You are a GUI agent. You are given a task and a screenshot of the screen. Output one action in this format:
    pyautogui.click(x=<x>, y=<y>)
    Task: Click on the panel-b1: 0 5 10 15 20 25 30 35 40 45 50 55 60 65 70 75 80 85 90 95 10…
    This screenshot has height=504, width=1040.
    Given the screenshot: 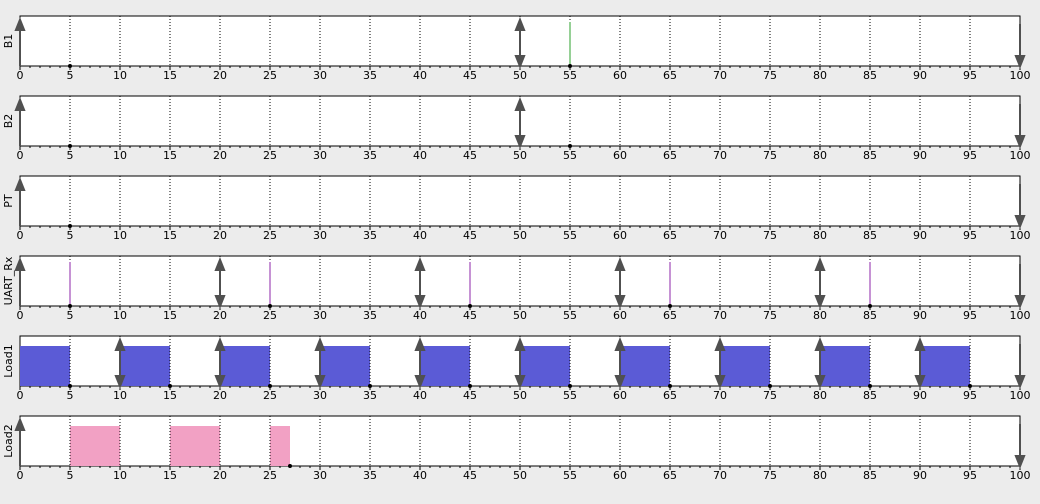 What is the action you would take?
    pyautogui.click(x=516, y=48)
    